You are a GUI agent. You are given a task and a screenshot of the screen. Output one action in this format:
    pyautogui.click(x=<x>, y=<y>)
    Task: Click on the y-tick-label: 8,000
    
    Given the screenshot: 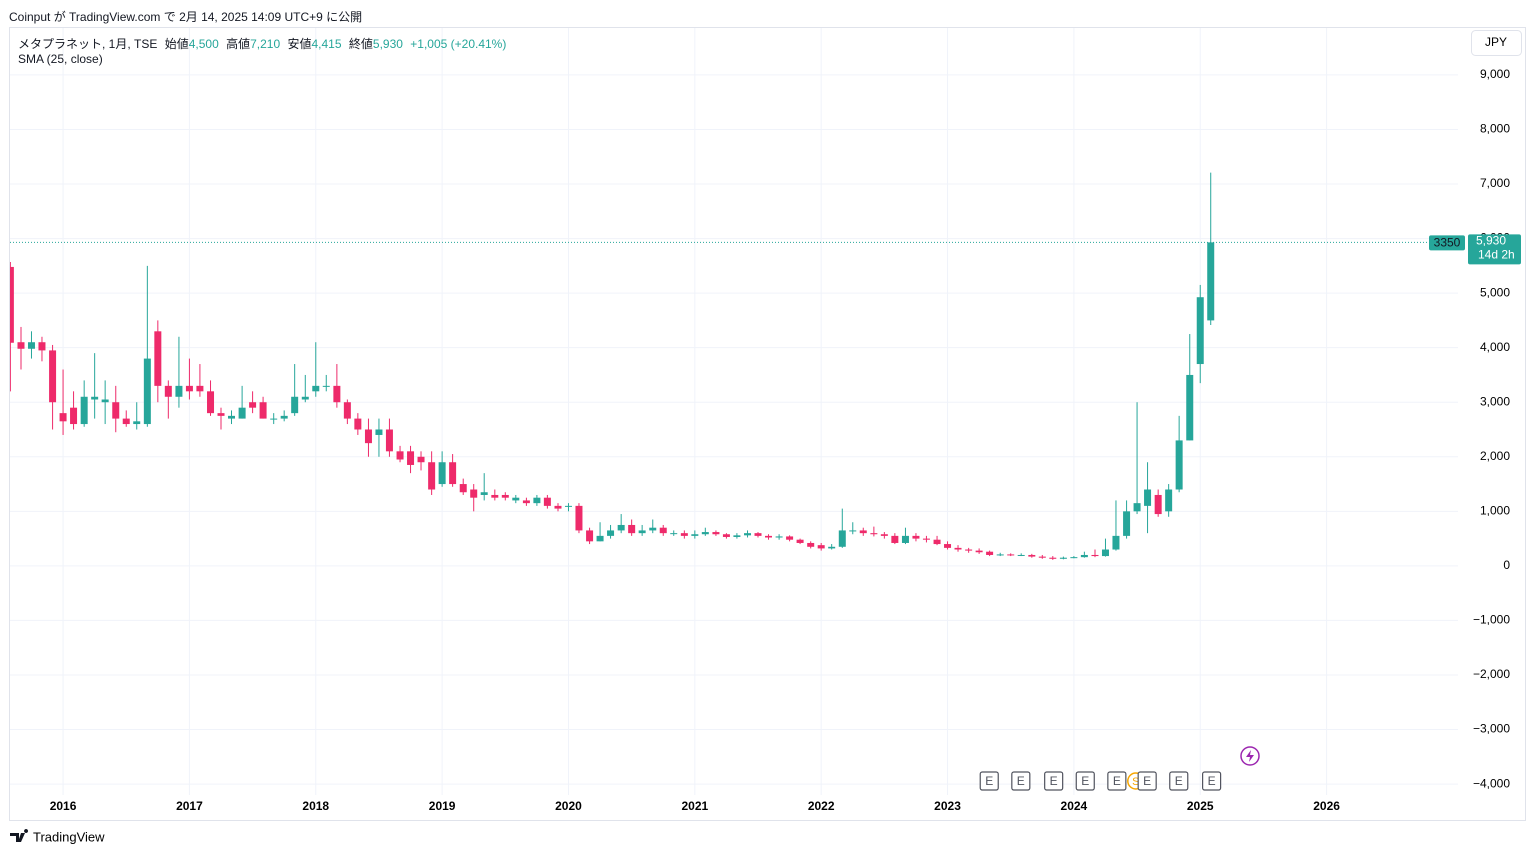 What is the action you would take?
    pyautogui.click(x=1495, y=129)
    